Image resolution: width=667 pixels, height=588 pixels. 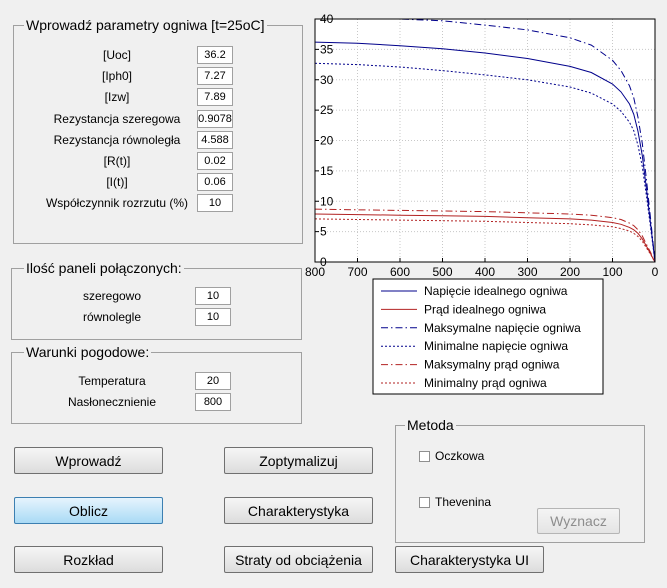 I want to click on y-tick-label: 30, so click(x=327, y=80).